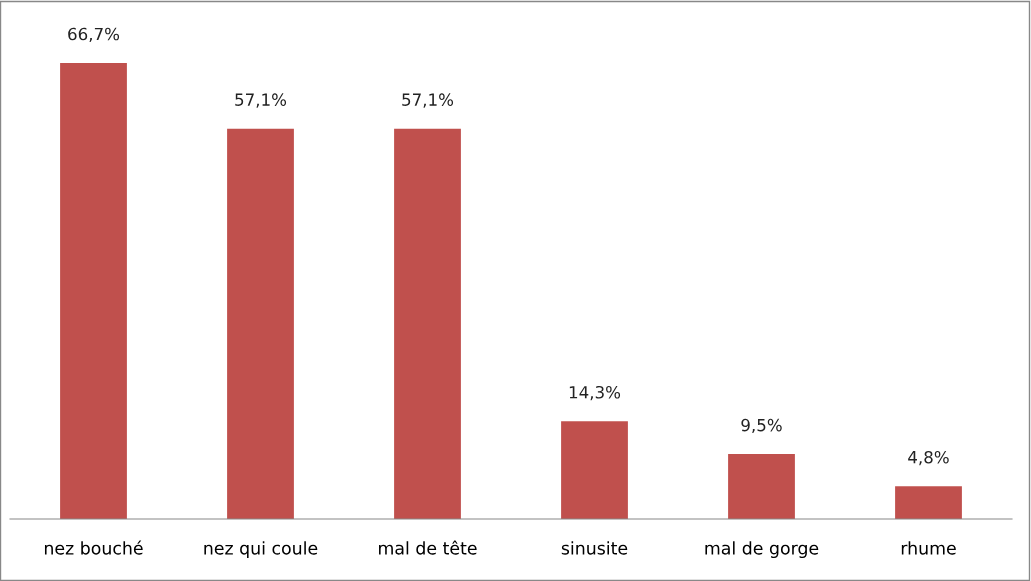 This screenshot has width=1031, height=581. I want to click on x-tick-label: mal de gorge, so click(762, 550).